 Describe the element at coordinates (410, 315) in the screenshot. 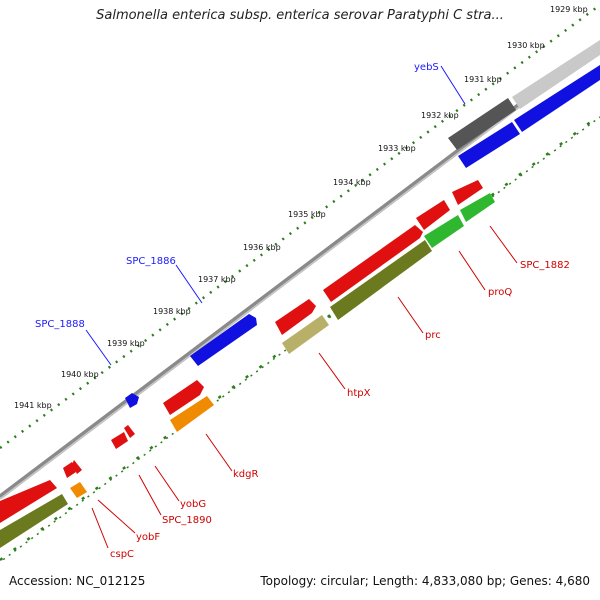

I see `leader-prc` at that location.